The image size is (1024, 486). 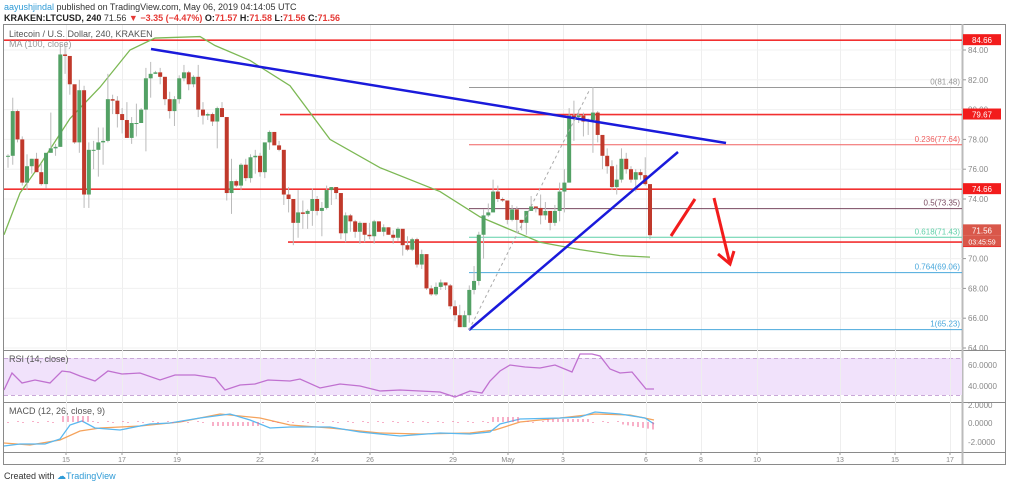 What do you see at coordinates (757, 460) in the screenshot?
I see `time-tick: 10` at bounding box center [757, 460].